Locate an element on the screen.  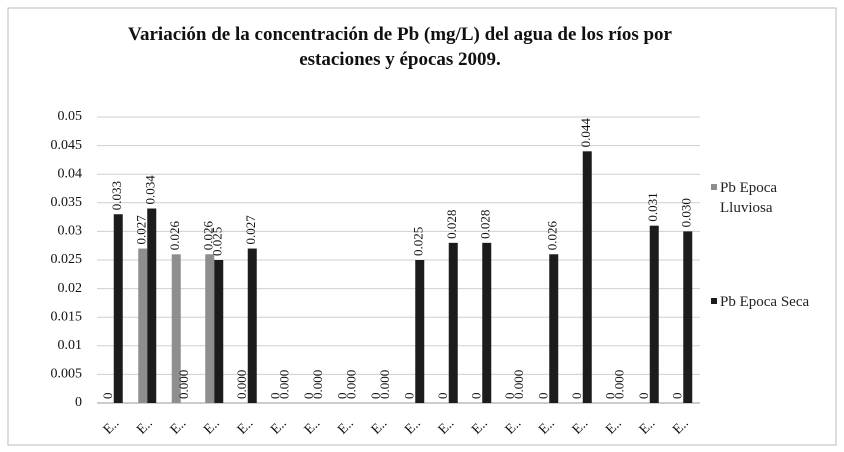
y-tick-label: 0.04 is located at coordinates (70, 173).